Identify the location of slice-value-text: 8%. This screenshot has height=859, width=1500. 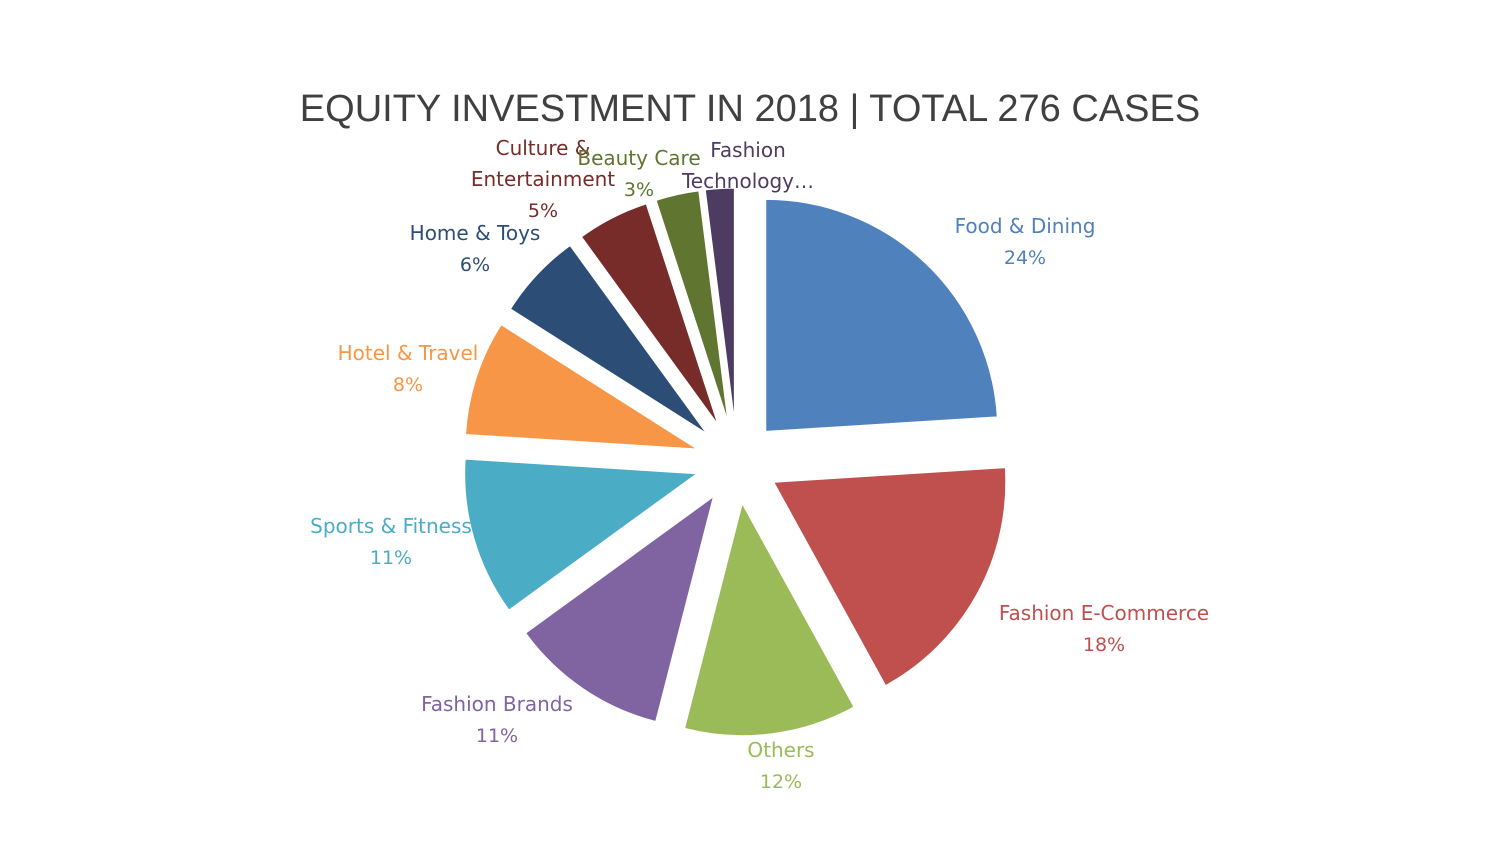
(408, 385).